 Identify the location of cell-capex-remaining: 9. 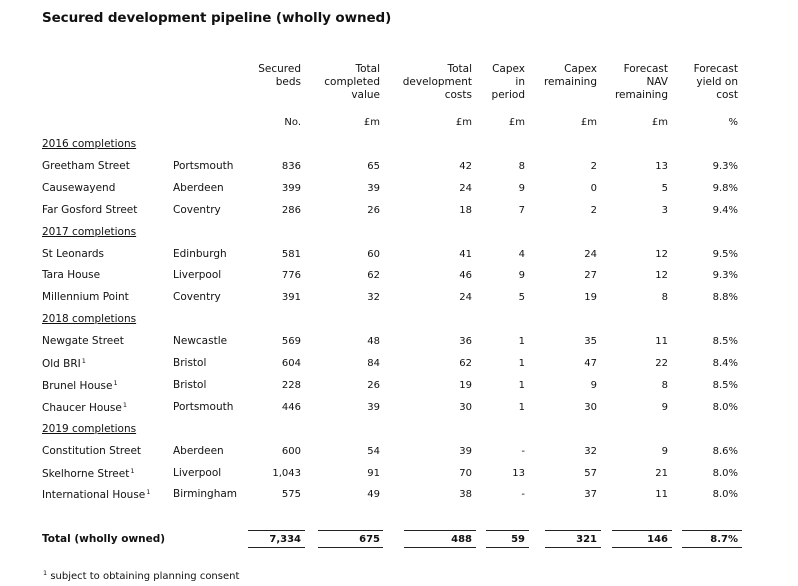
(593, 385).